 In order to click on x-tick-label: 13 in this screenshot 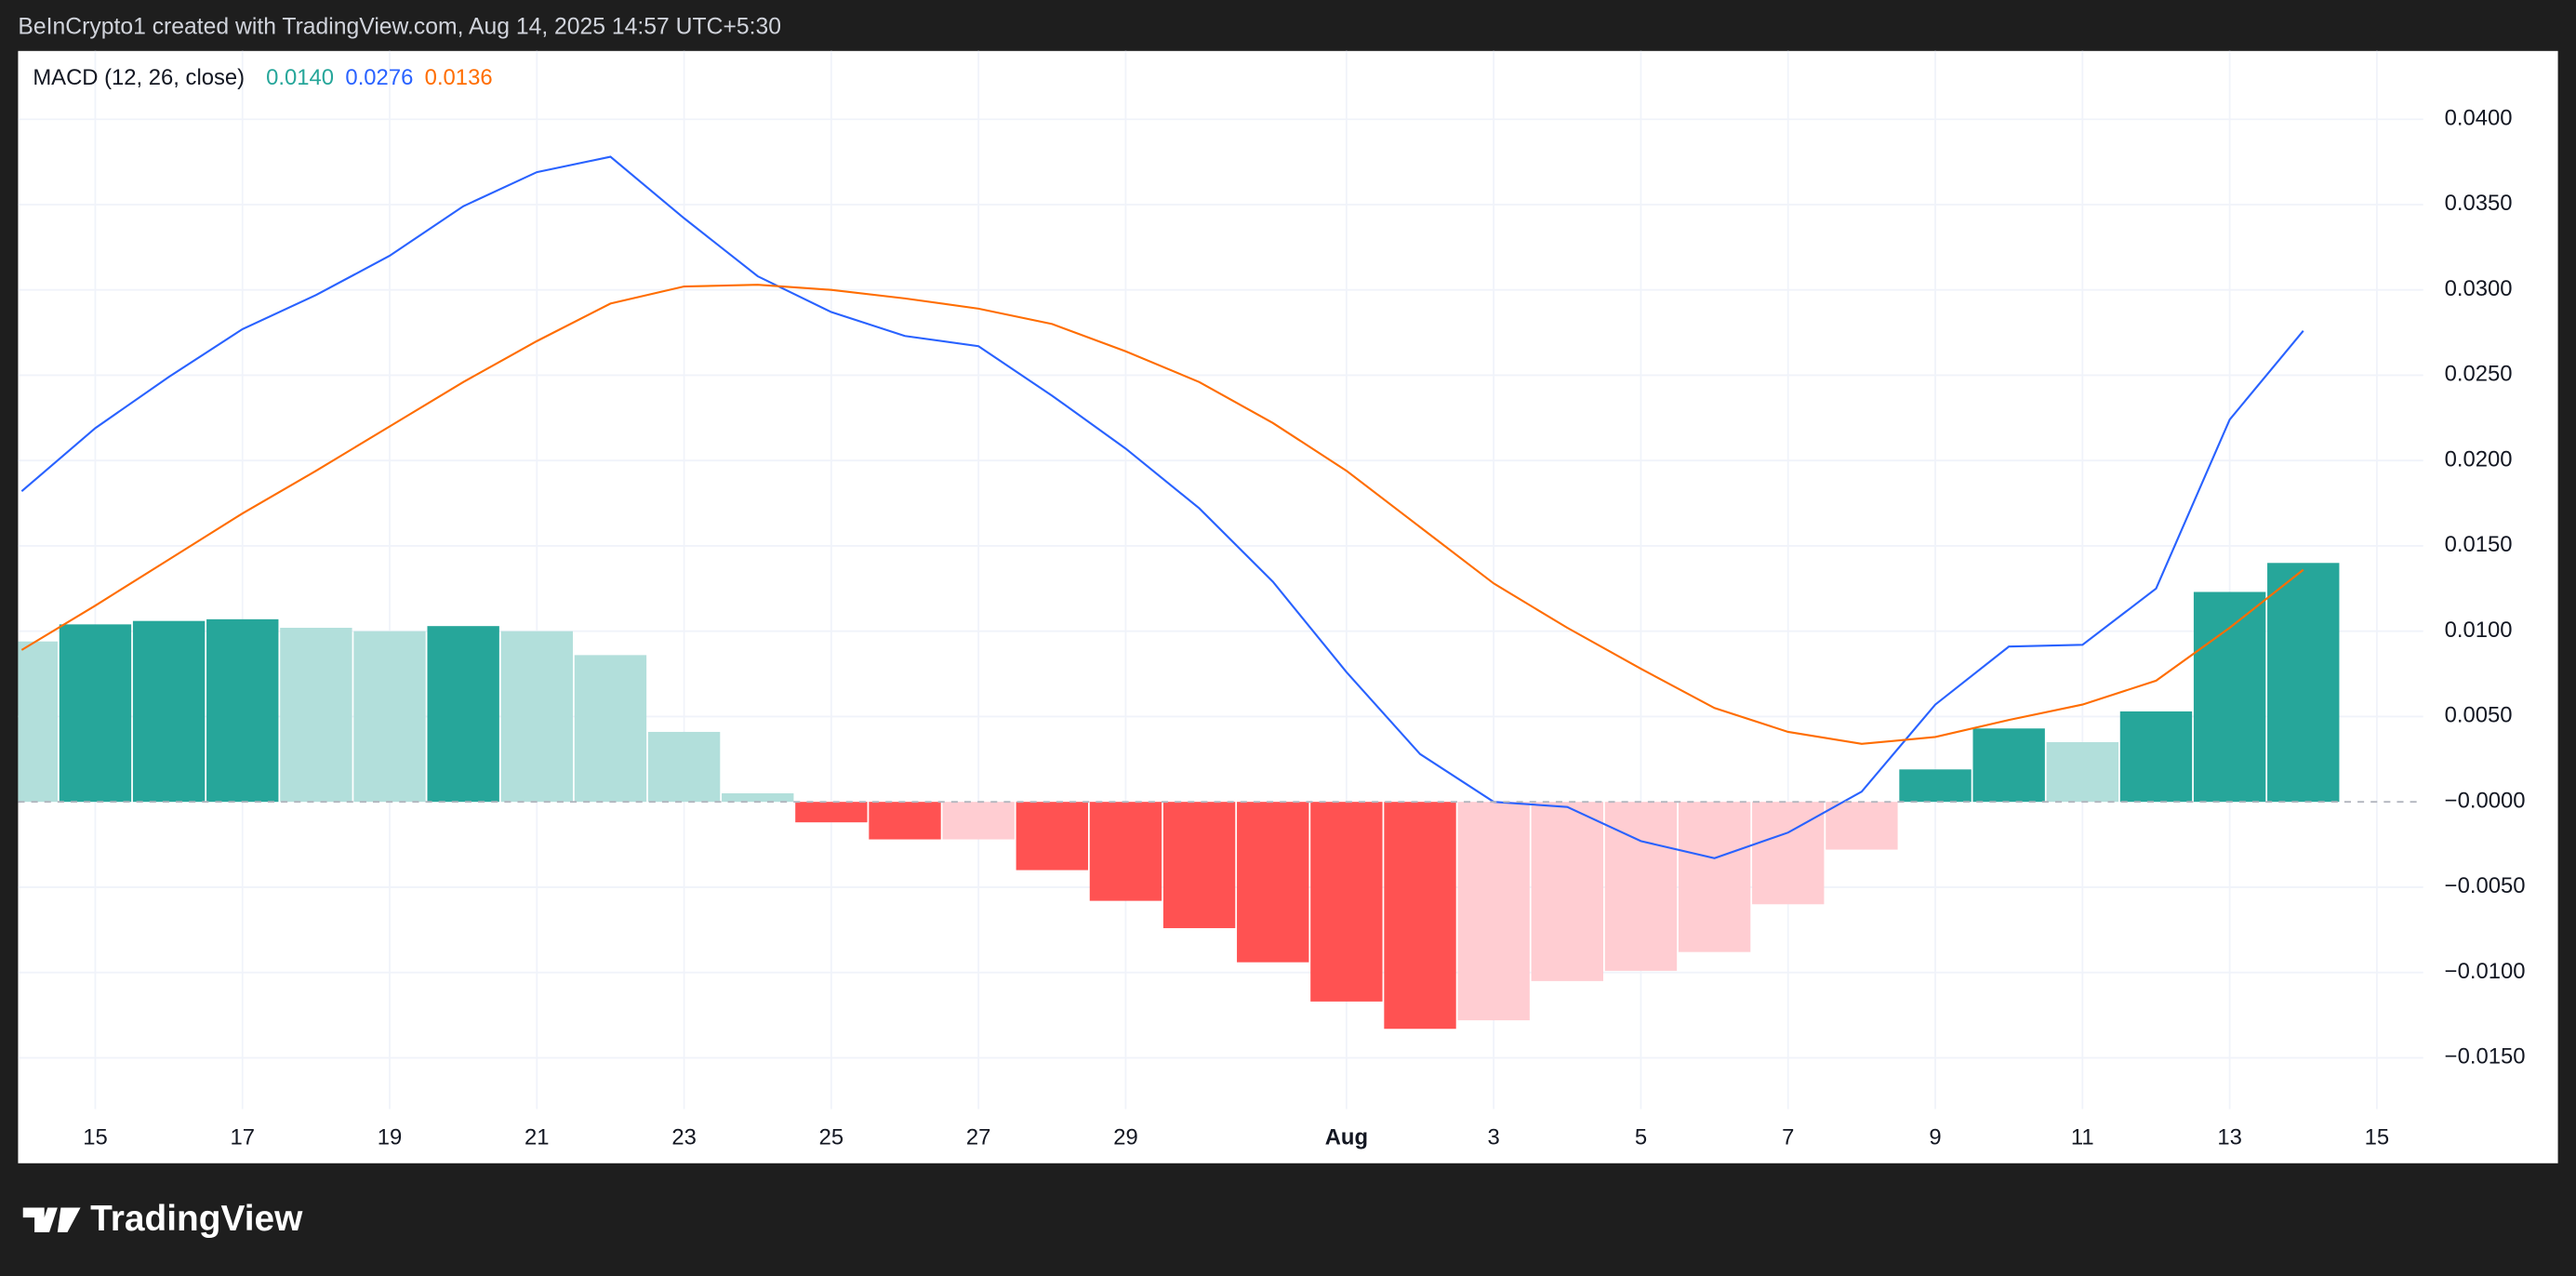, I will do `click(2229, 1137)`.